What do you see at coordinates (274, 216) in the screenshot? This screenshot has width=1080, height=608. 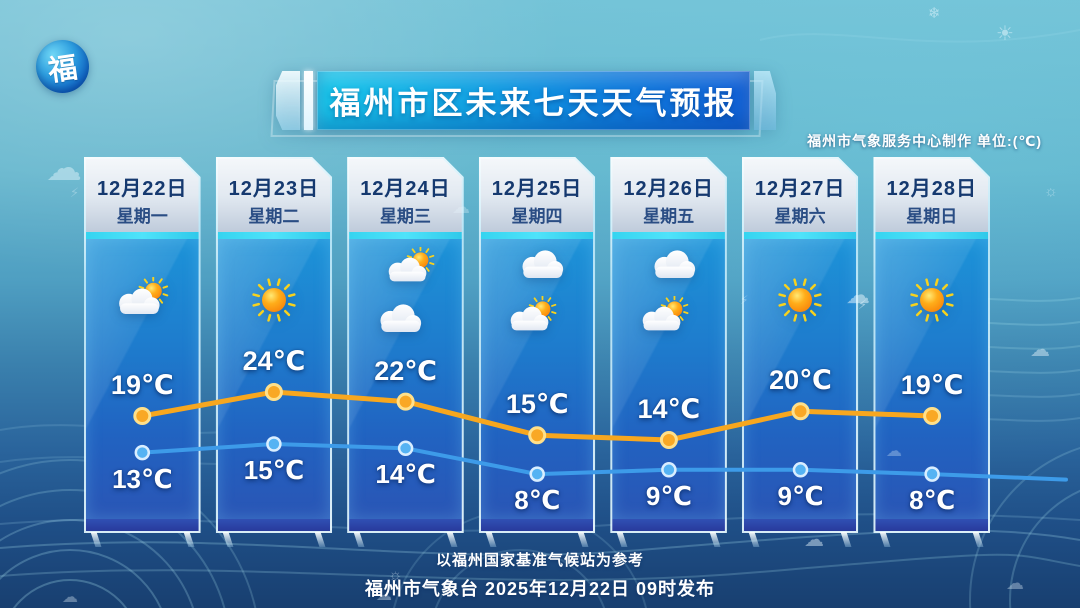 I see `weekday-label: 星期二` at bounding box center [274, 216].